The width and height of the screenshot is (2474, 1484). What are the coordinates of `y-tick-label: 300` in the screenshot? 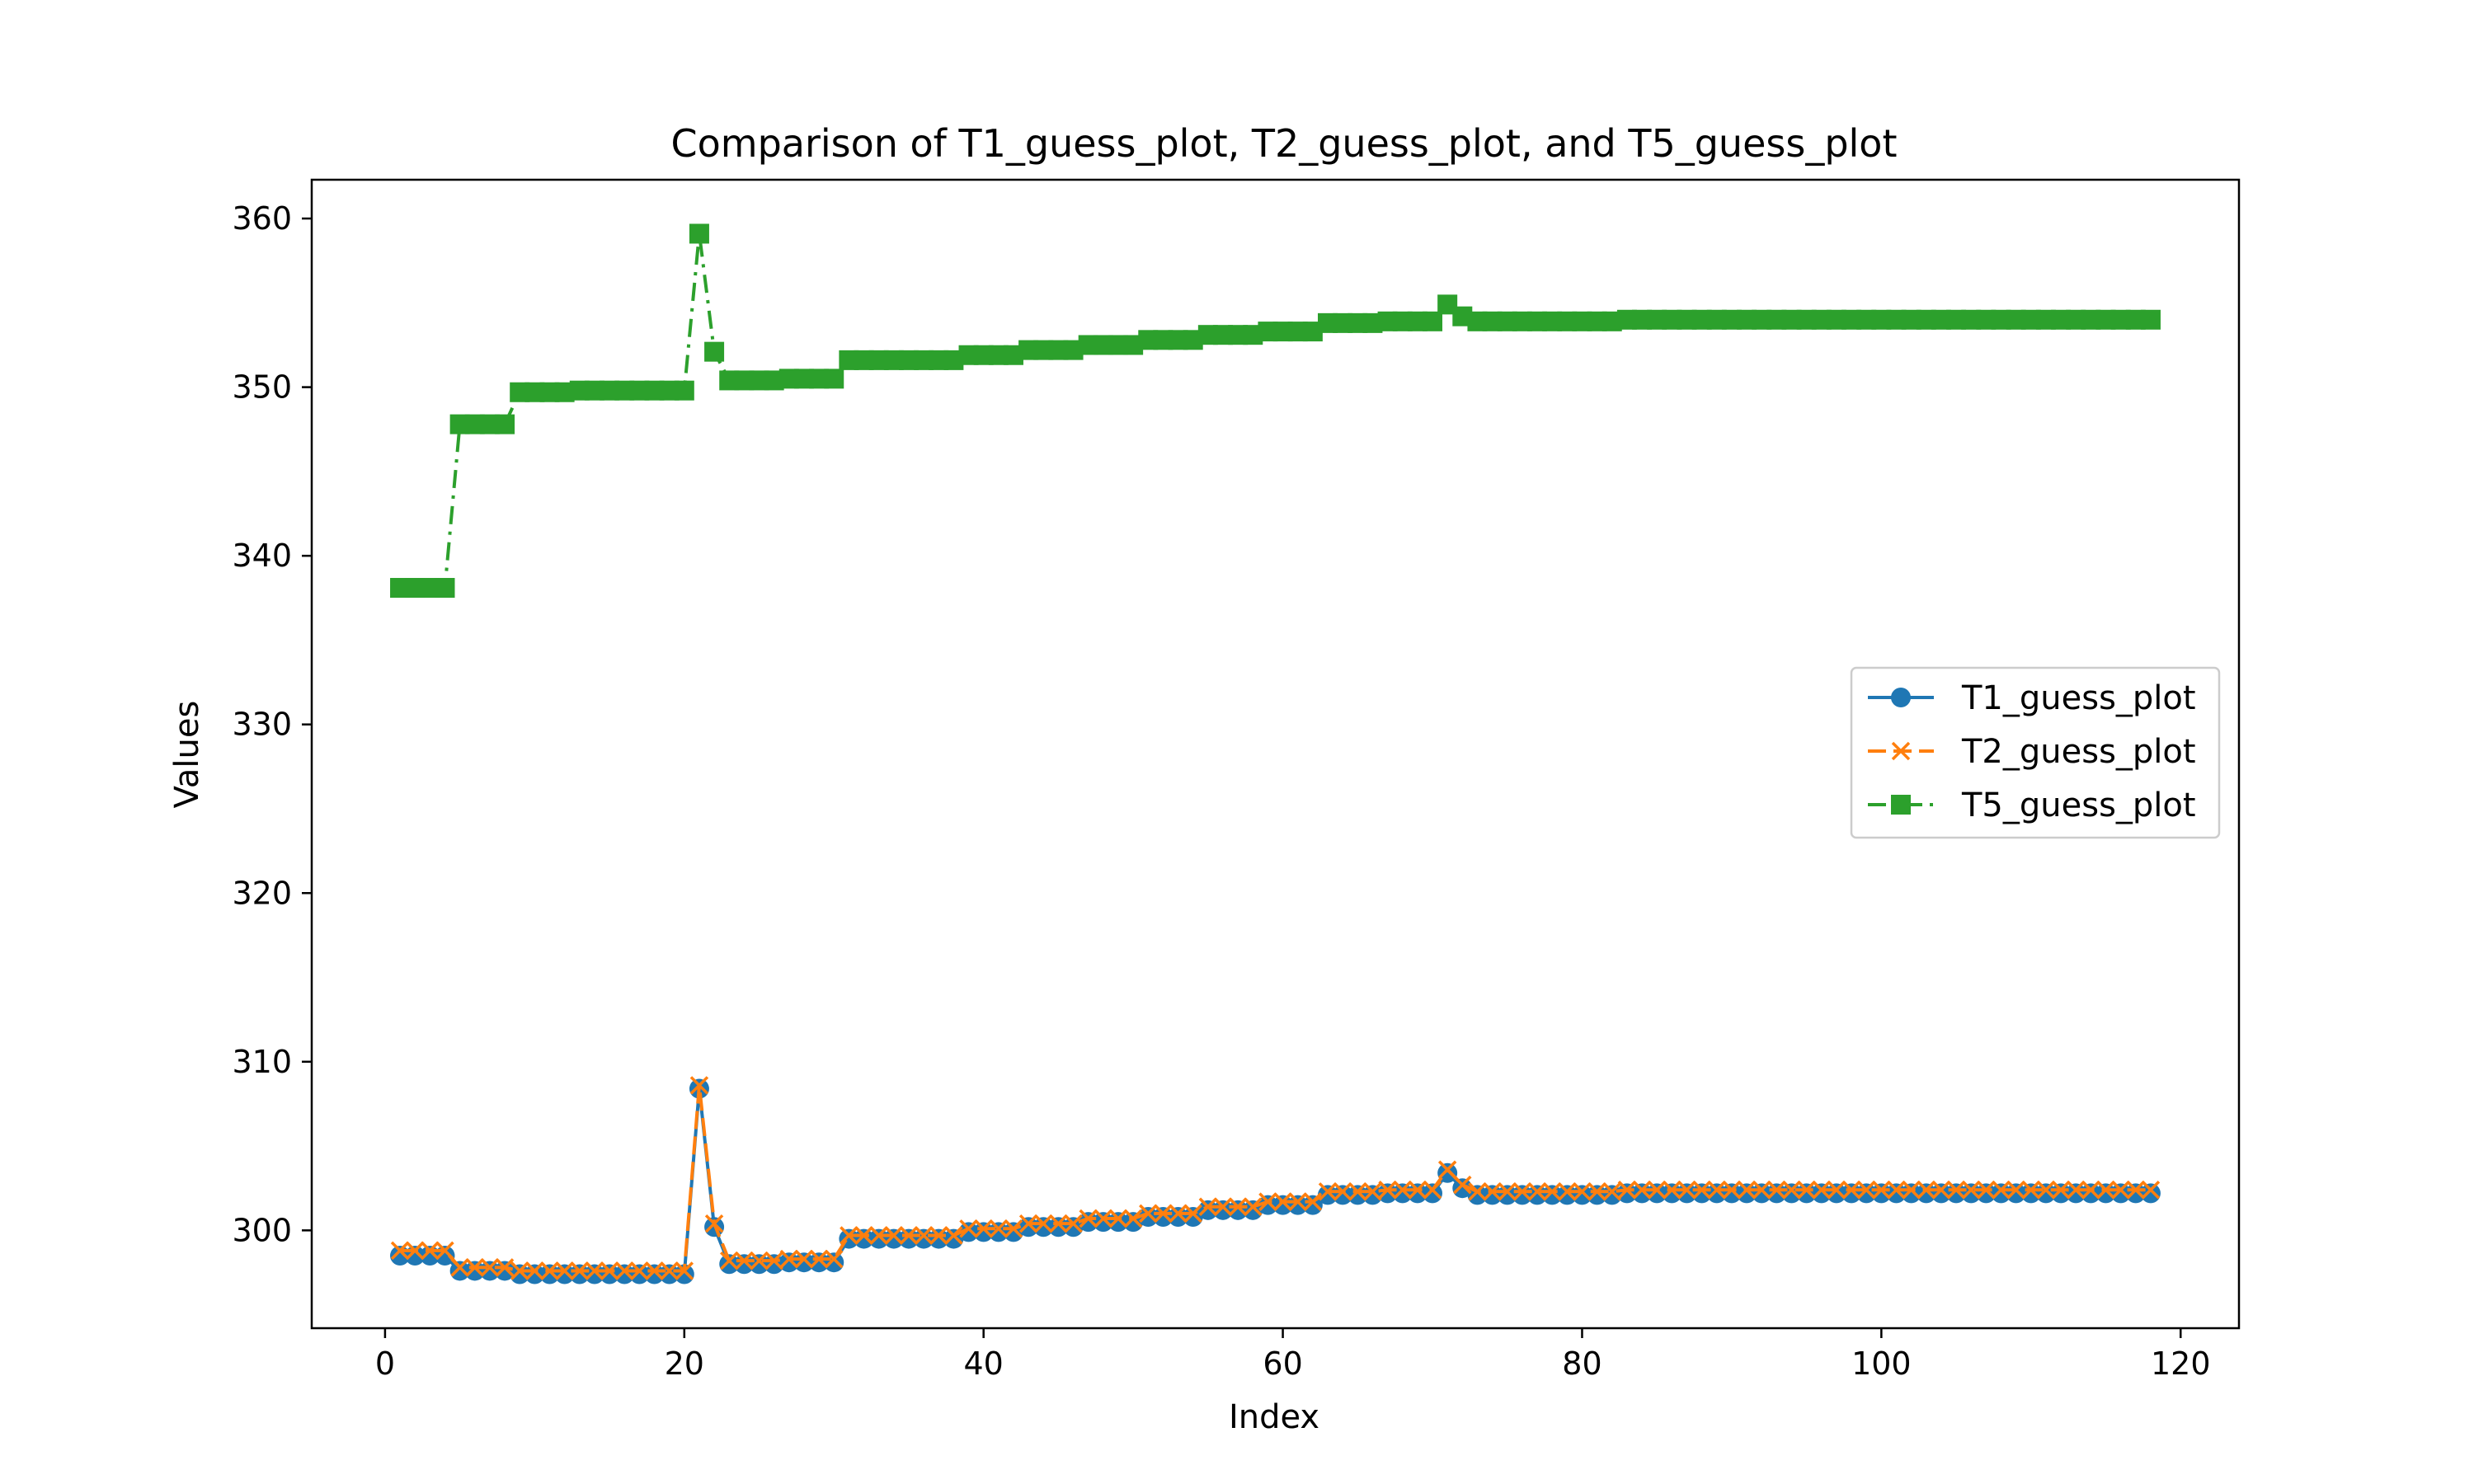 It's located at (262, 1230).